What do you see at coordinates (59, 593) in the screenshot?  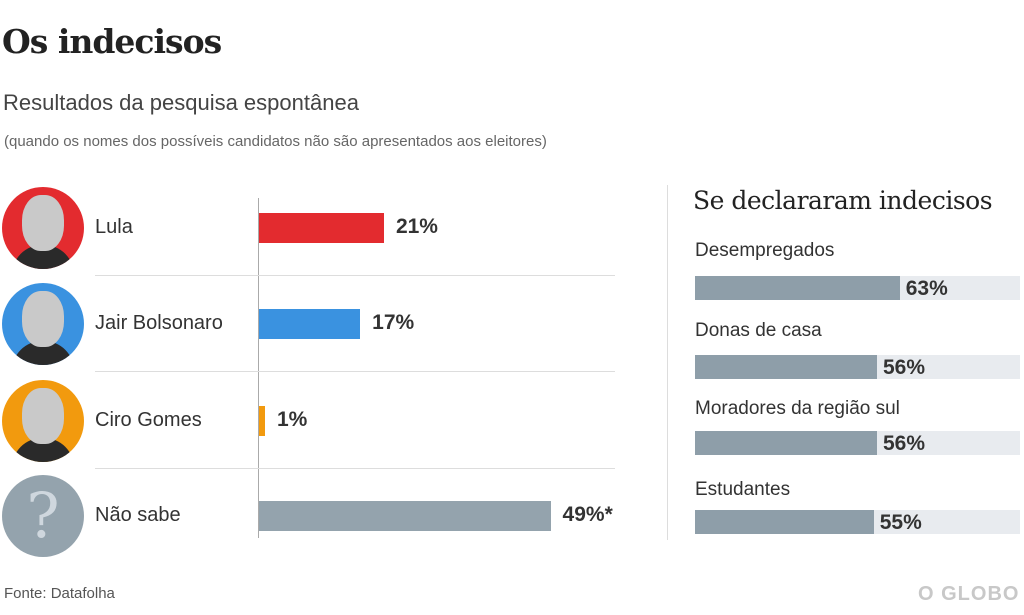 I see `source-note: Fonte: Datafolha` at bounding box center [59, 593].